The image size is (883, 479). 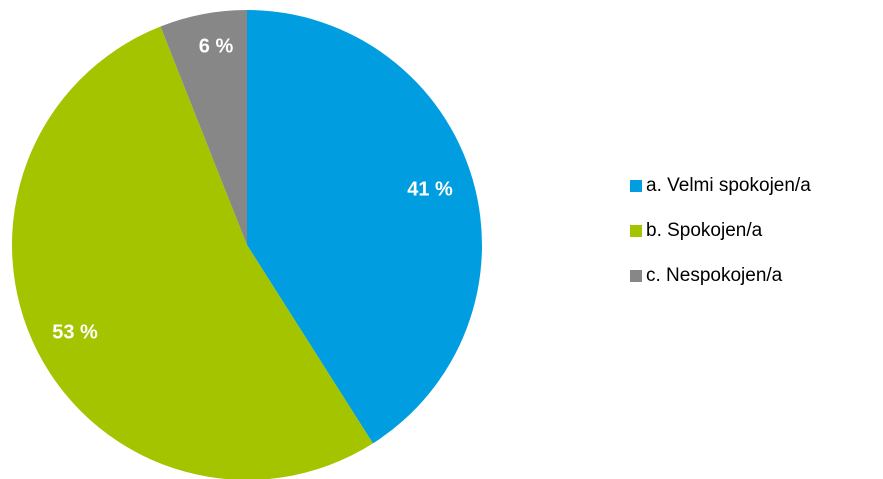 What do you see at coordinates (704, 230) in the screenshot?
I see `legend-label-2: b. Spokojen/a` at bounding box center [704, 230].